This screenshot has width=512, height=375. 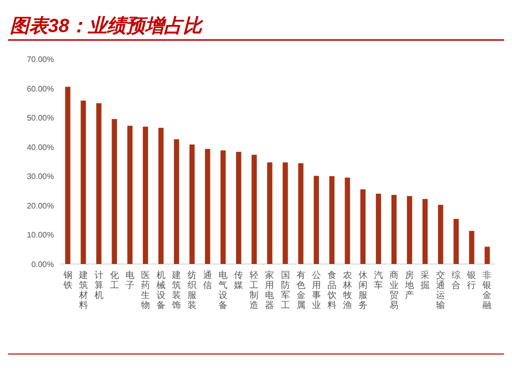 I want to click on x-tick-label: 钢铁, so click(x=67, y=280).